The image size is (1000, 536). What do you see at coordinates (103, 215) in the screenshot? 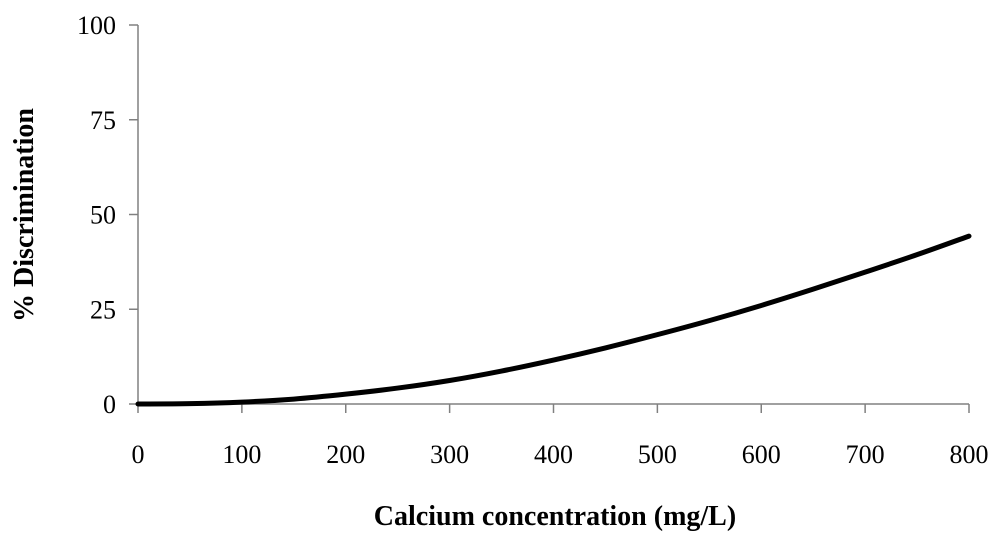
I see `y-tick-label: 50` at bounding box center [103, 215].